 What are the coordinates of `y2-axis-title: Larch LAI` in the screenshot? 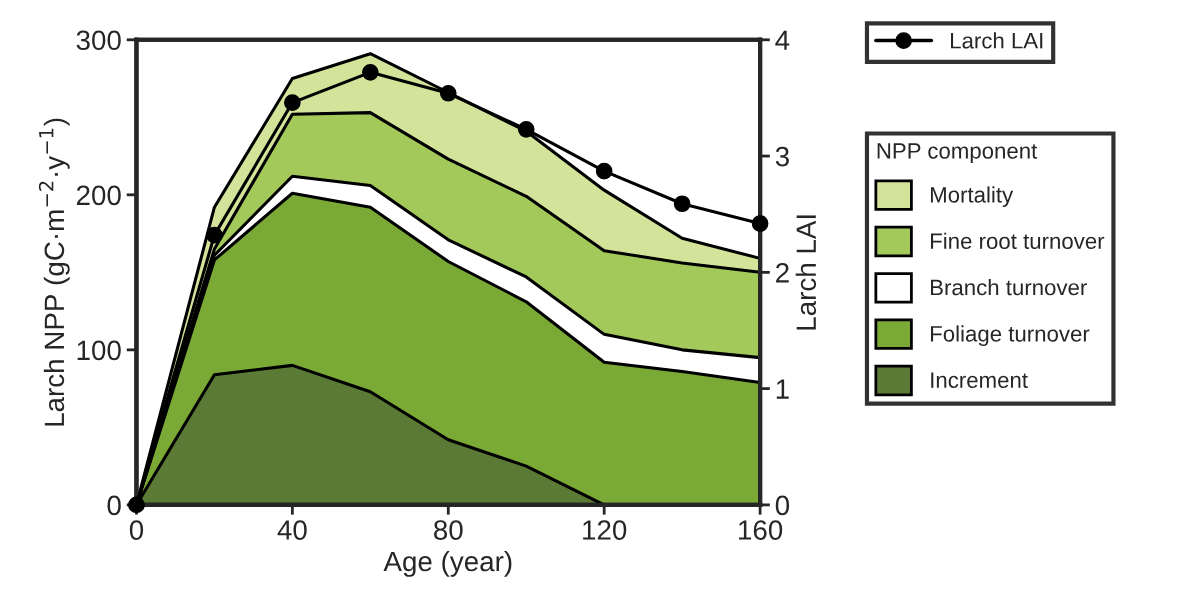 It's located at (806, 272).